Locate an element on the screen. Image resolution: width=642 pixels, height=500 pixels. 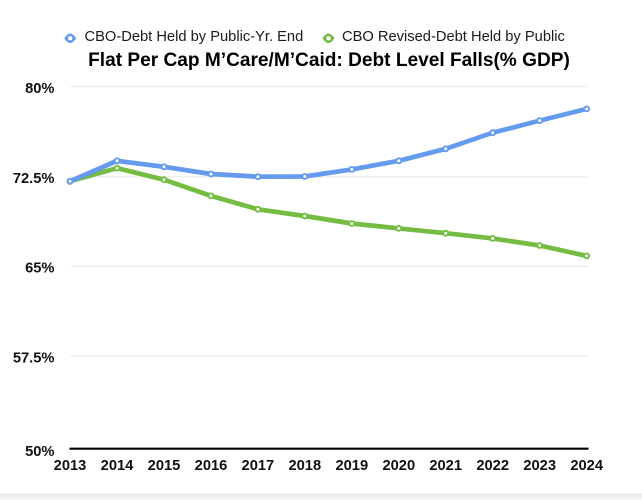
svg-text: 2024 is located at coordinates (587, 466).